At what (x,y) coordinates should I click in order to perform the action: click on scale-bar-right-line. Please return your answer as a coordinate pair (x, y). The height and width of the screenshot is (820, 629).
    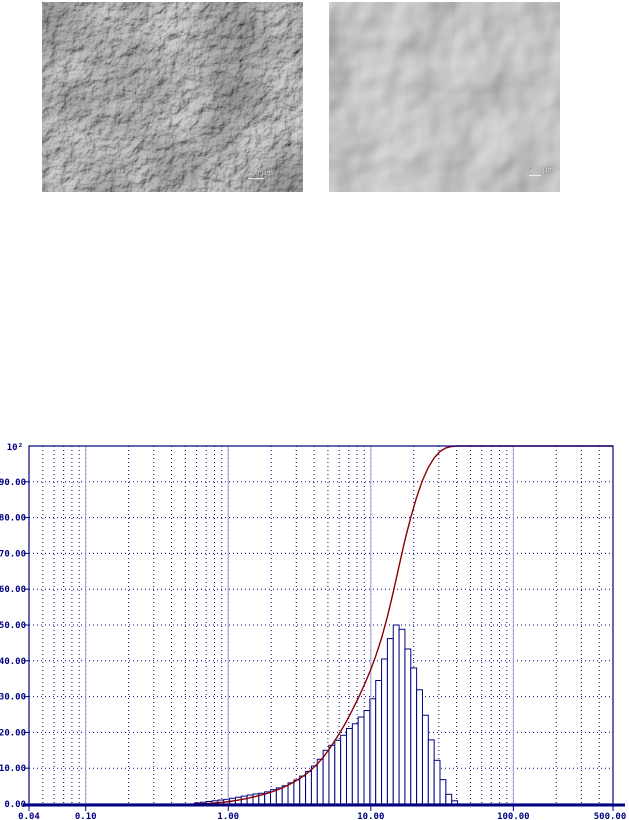
    Looking at the image, I should click on (535, 175).